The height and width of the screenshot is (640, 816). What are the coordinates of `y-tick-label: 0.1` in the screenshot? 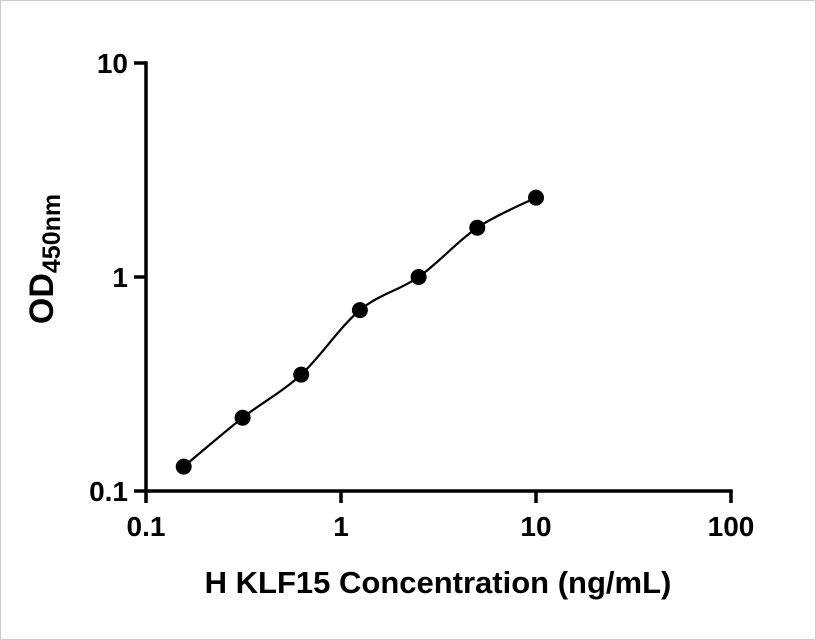 It's located at (108, 491).